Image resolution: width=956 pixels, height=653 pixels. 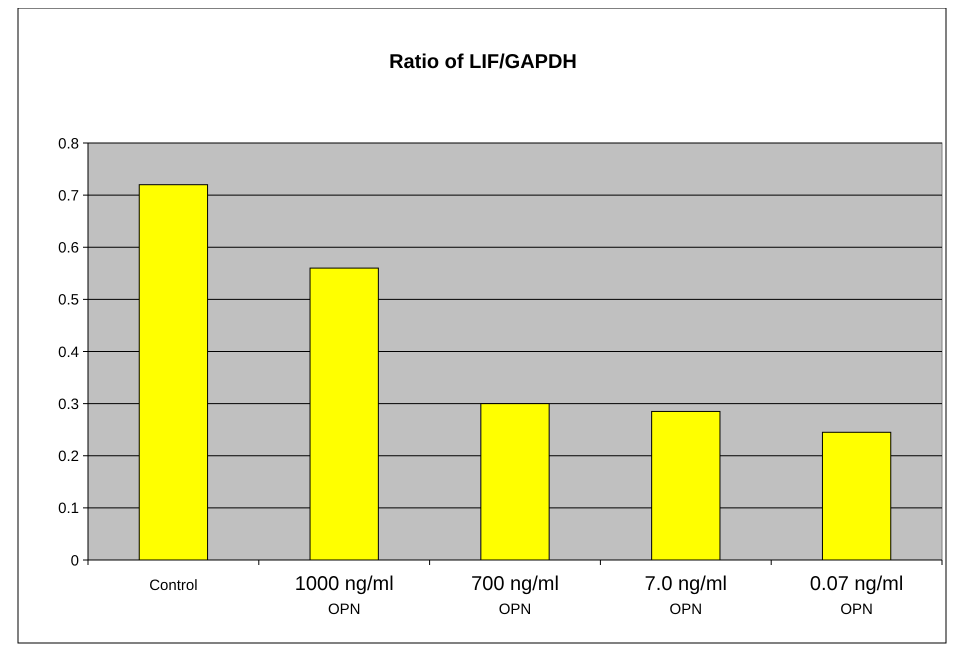 I want to click on x-tick-label: 1000 ng/ml OPN, so click(x=344, y=595).